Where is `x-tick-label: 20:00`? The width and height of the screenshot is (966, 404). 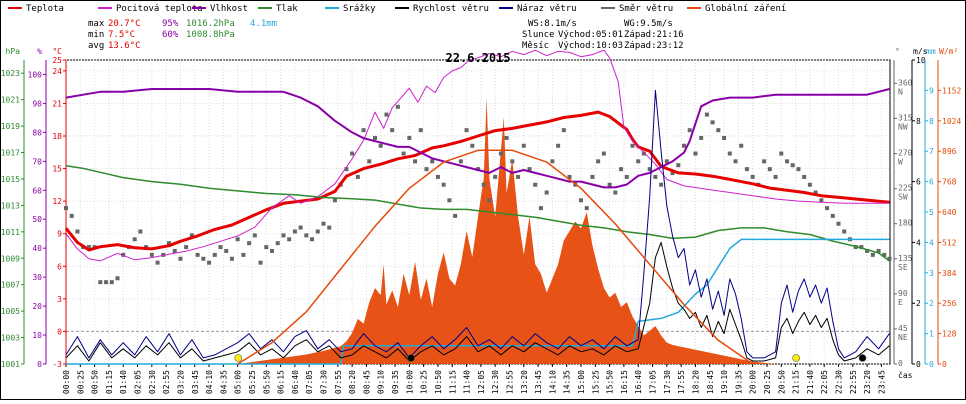
x-tick-label: 20:00 is located at coordinates (753, 382).